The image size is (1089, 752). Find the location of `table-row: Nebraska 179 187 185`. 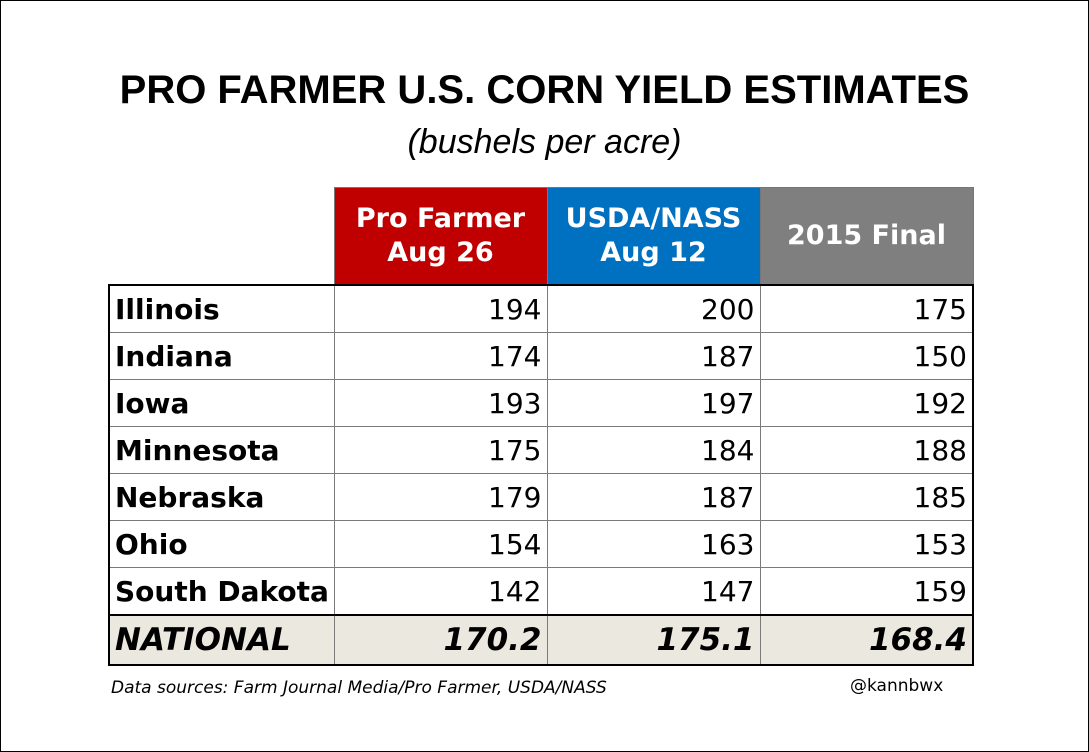

table-row: Nebraska 179 187 185 is located at coordinates (541, 497).